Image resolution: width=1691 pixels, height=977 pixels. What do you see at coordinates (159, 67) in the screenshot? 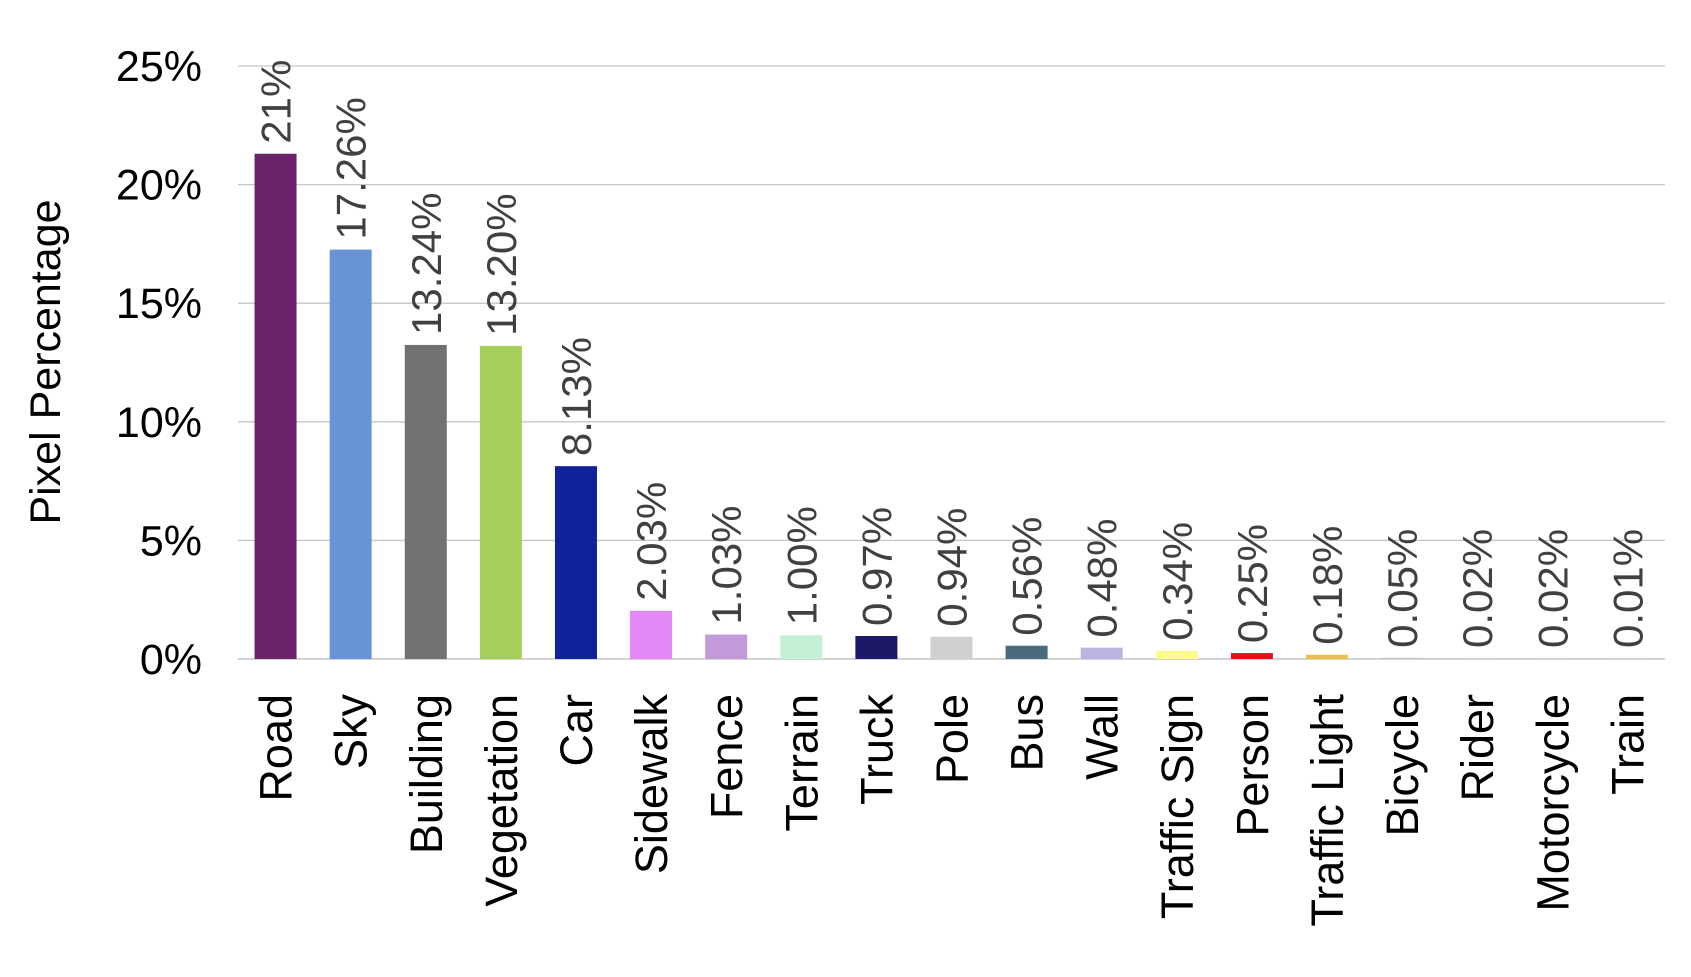
I see `y-tick-label: 25%` at bounding box center [159, 67].